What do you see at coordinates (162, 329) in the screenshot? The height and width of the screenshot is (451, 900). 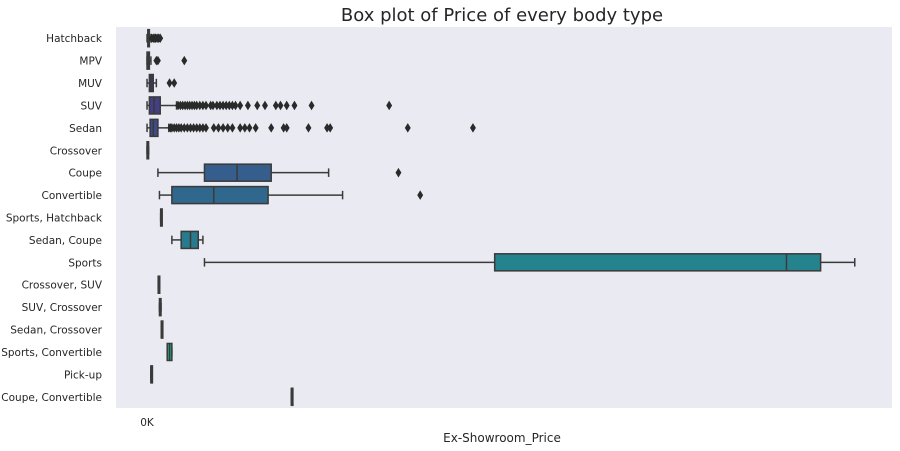 I see `box-sedan-crossover` at bounding box center [162, 329].